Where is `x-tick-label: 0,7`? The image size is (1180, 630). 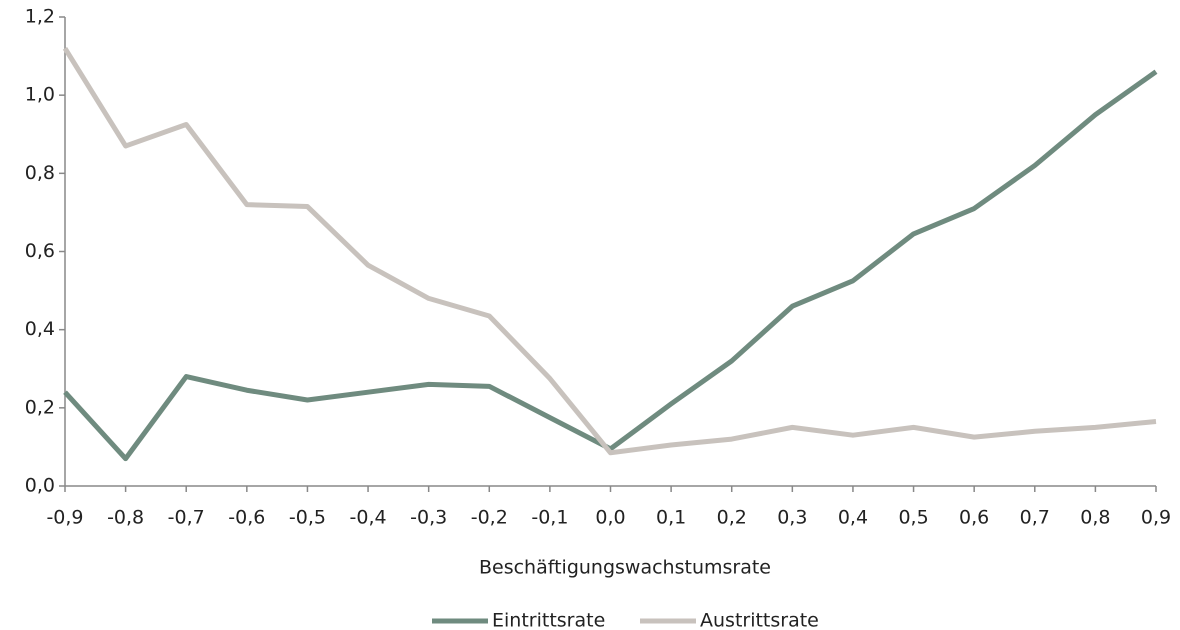 x-tick-label: 0,7 is located at coordinates (1035, 518).